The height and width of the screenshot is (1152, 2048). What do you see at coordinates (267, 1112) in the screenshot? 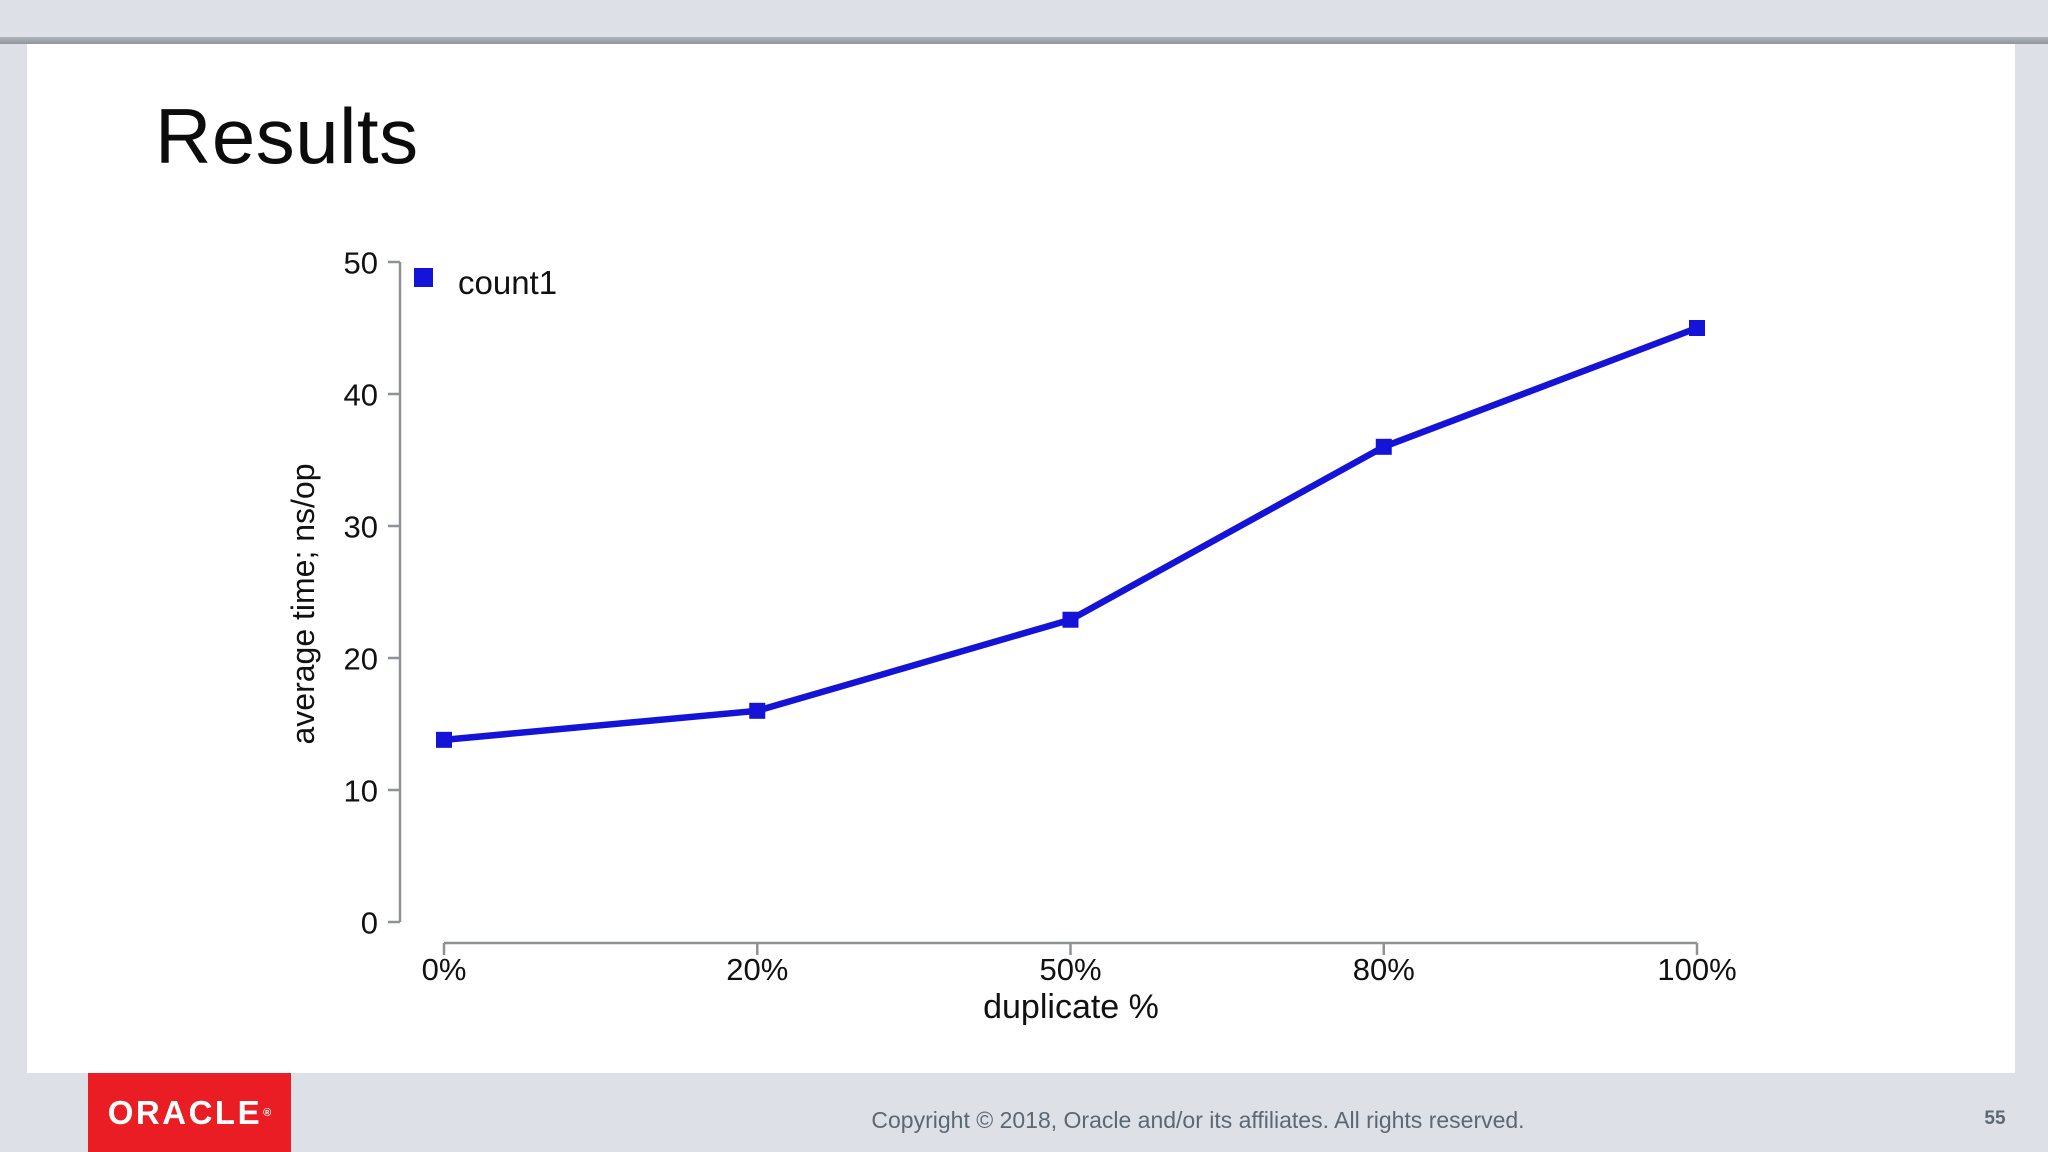
I see `registered-mark: ®` at bounding box center [267, 1112].